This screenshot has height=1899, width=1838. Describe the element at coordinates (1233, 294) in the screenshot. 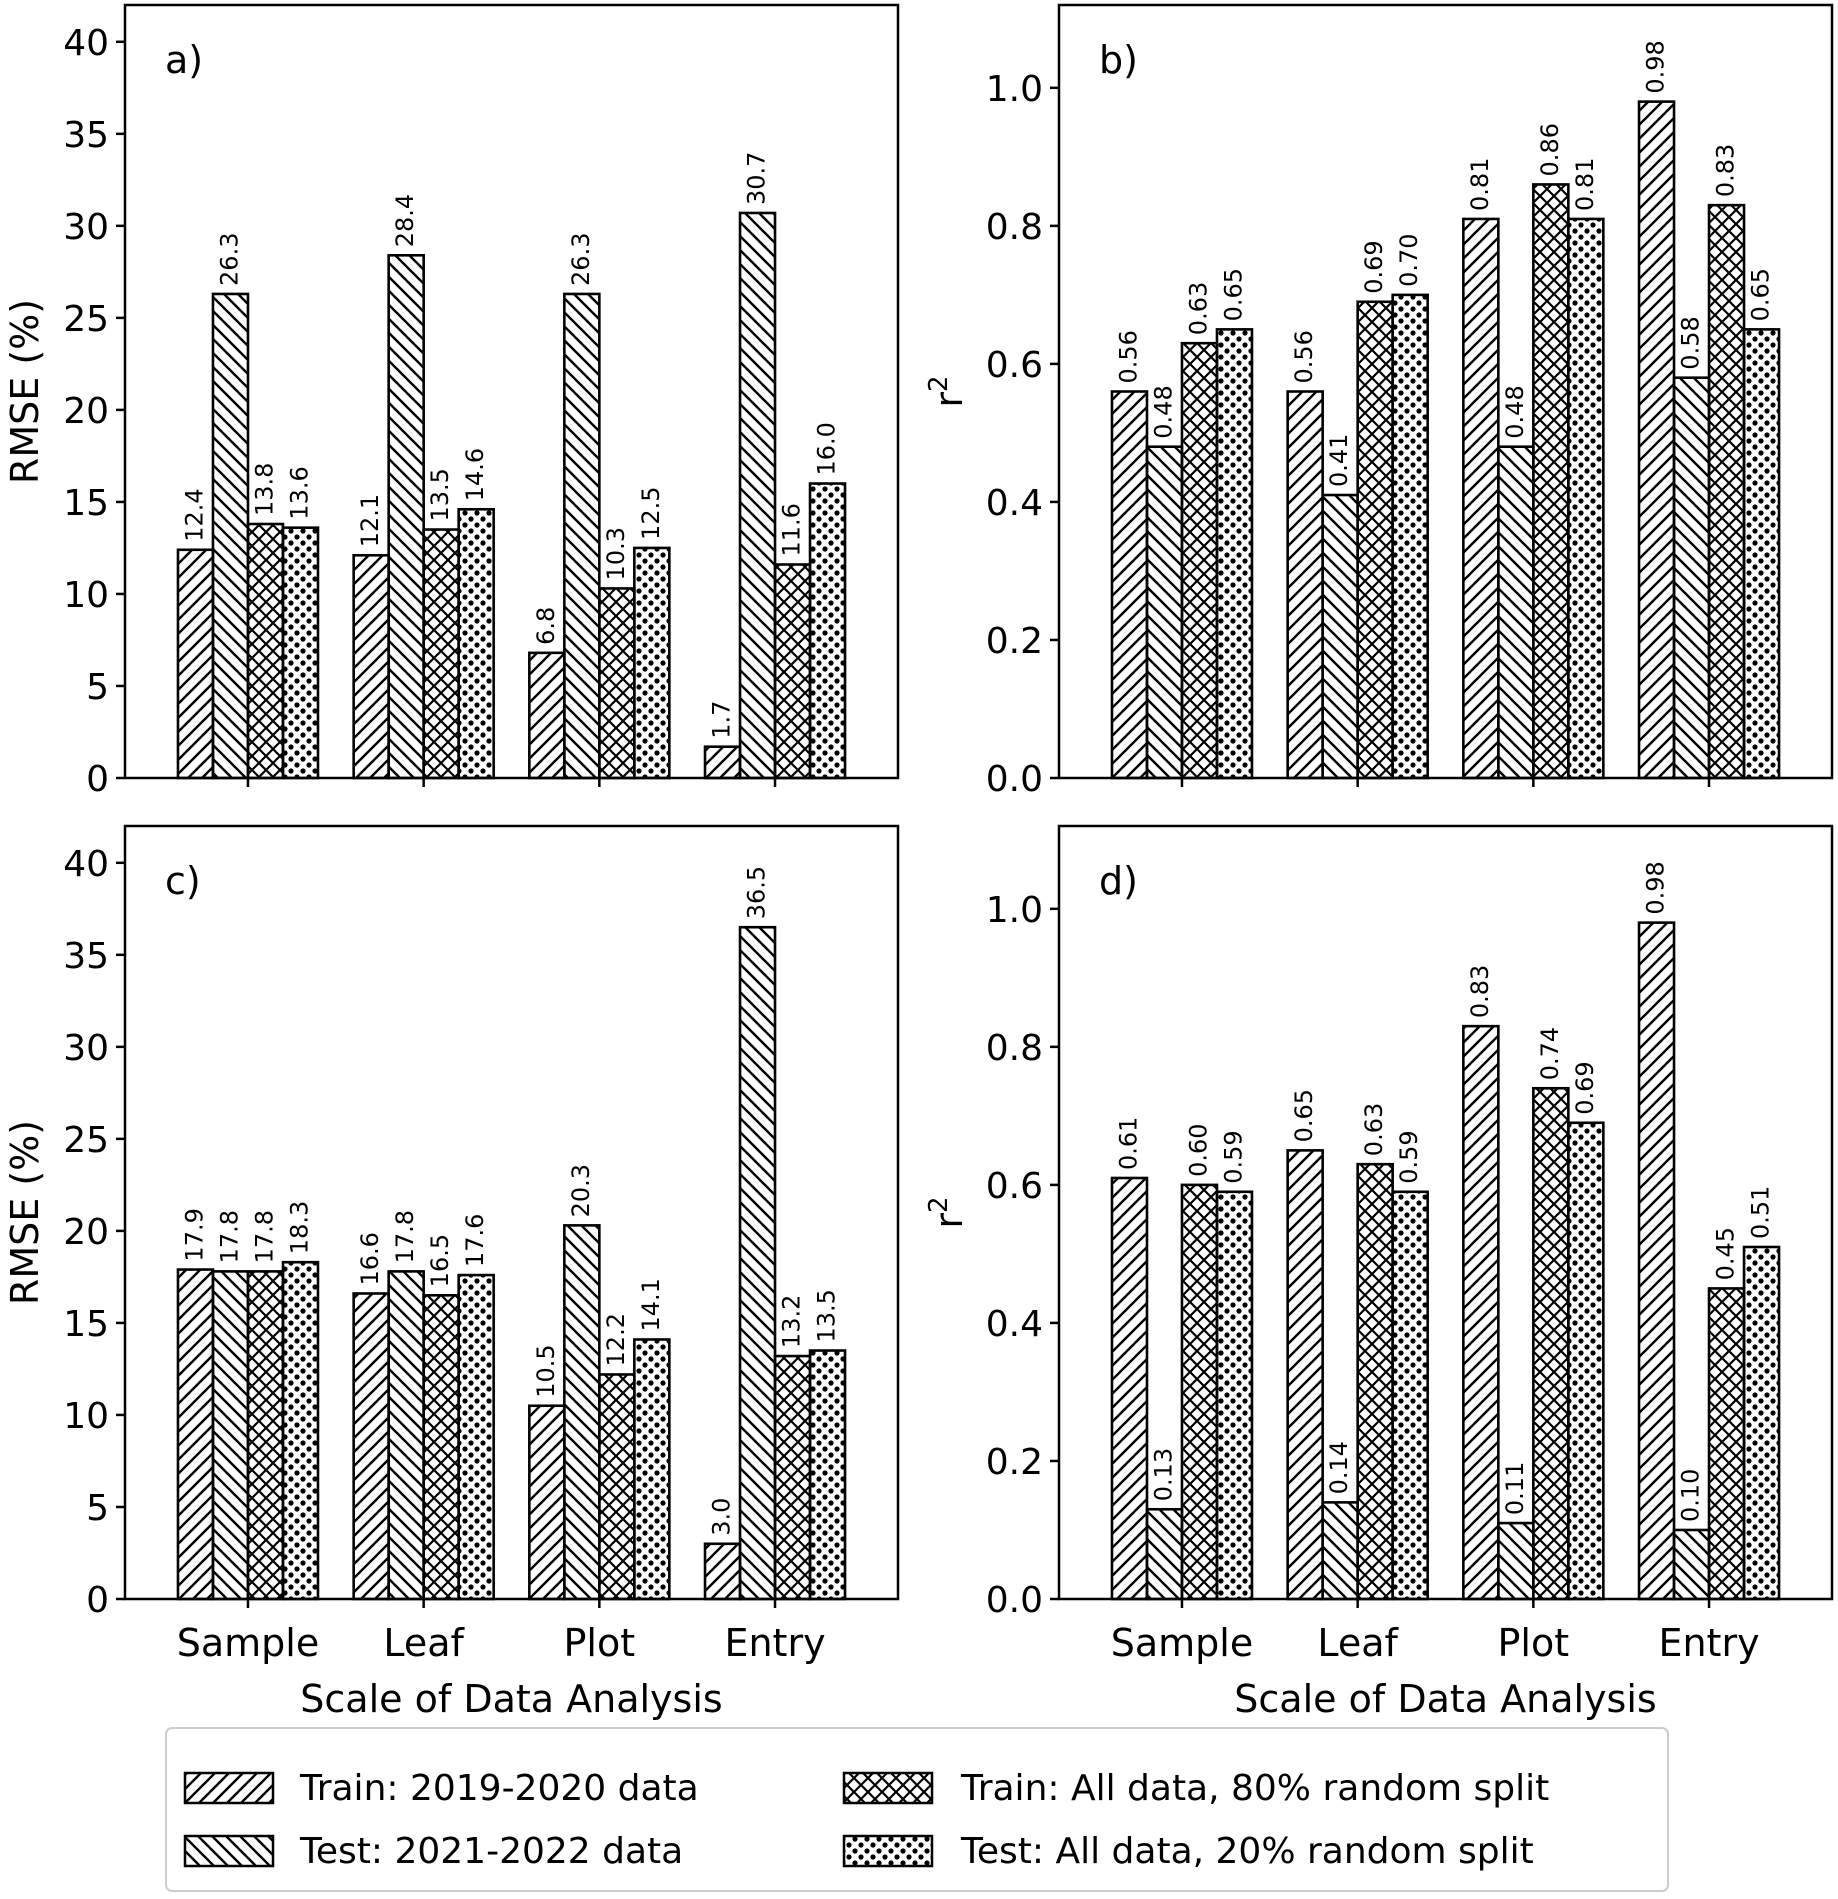

I see `data-label: 0.65` at that location.